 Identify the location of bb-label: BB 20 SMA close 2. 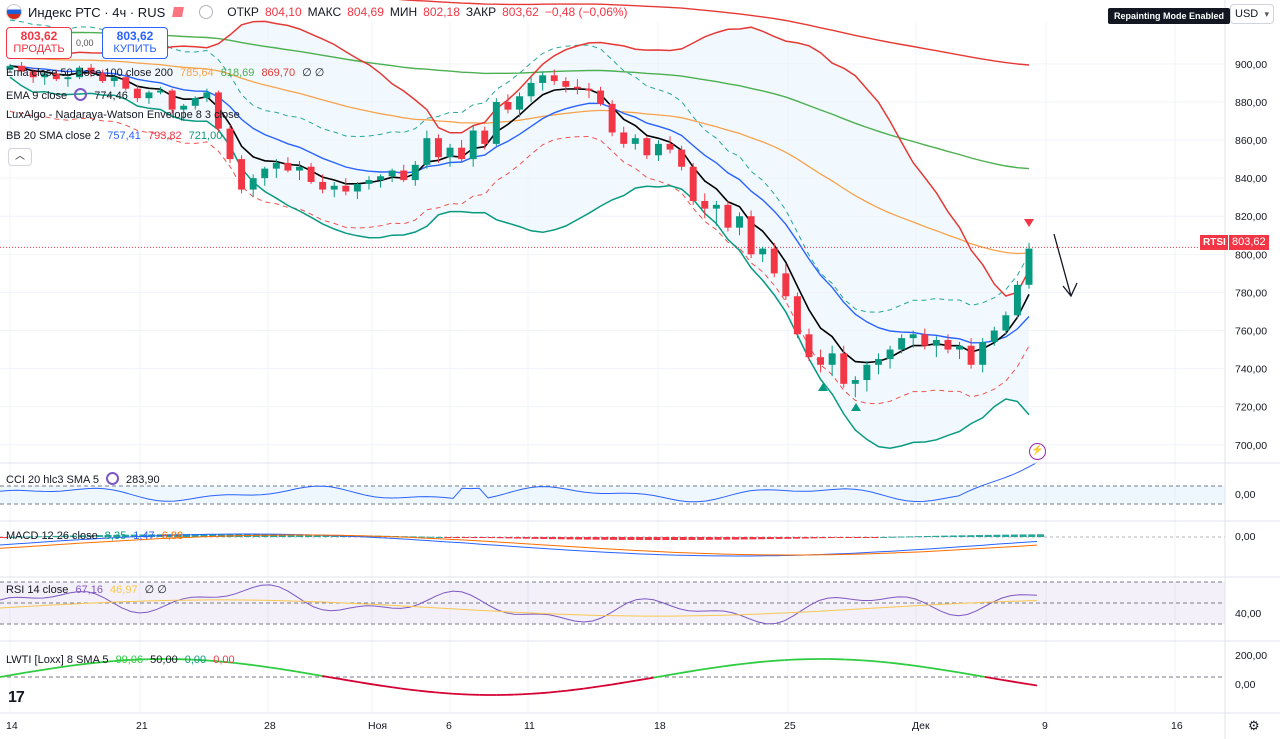
(53, 136).